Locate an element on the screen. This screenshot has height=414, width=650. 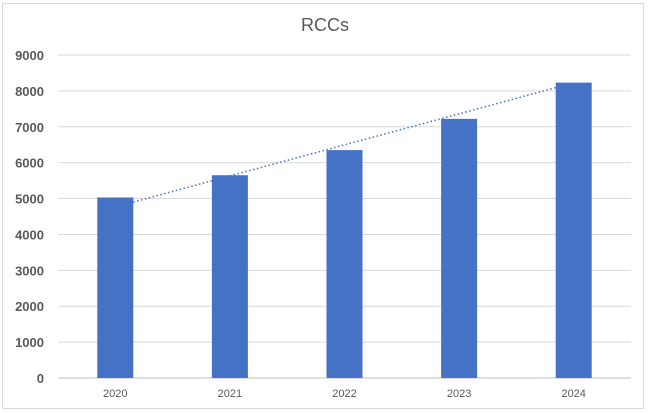
y-tick-label: 3000 is located at coordinates (29, 270).